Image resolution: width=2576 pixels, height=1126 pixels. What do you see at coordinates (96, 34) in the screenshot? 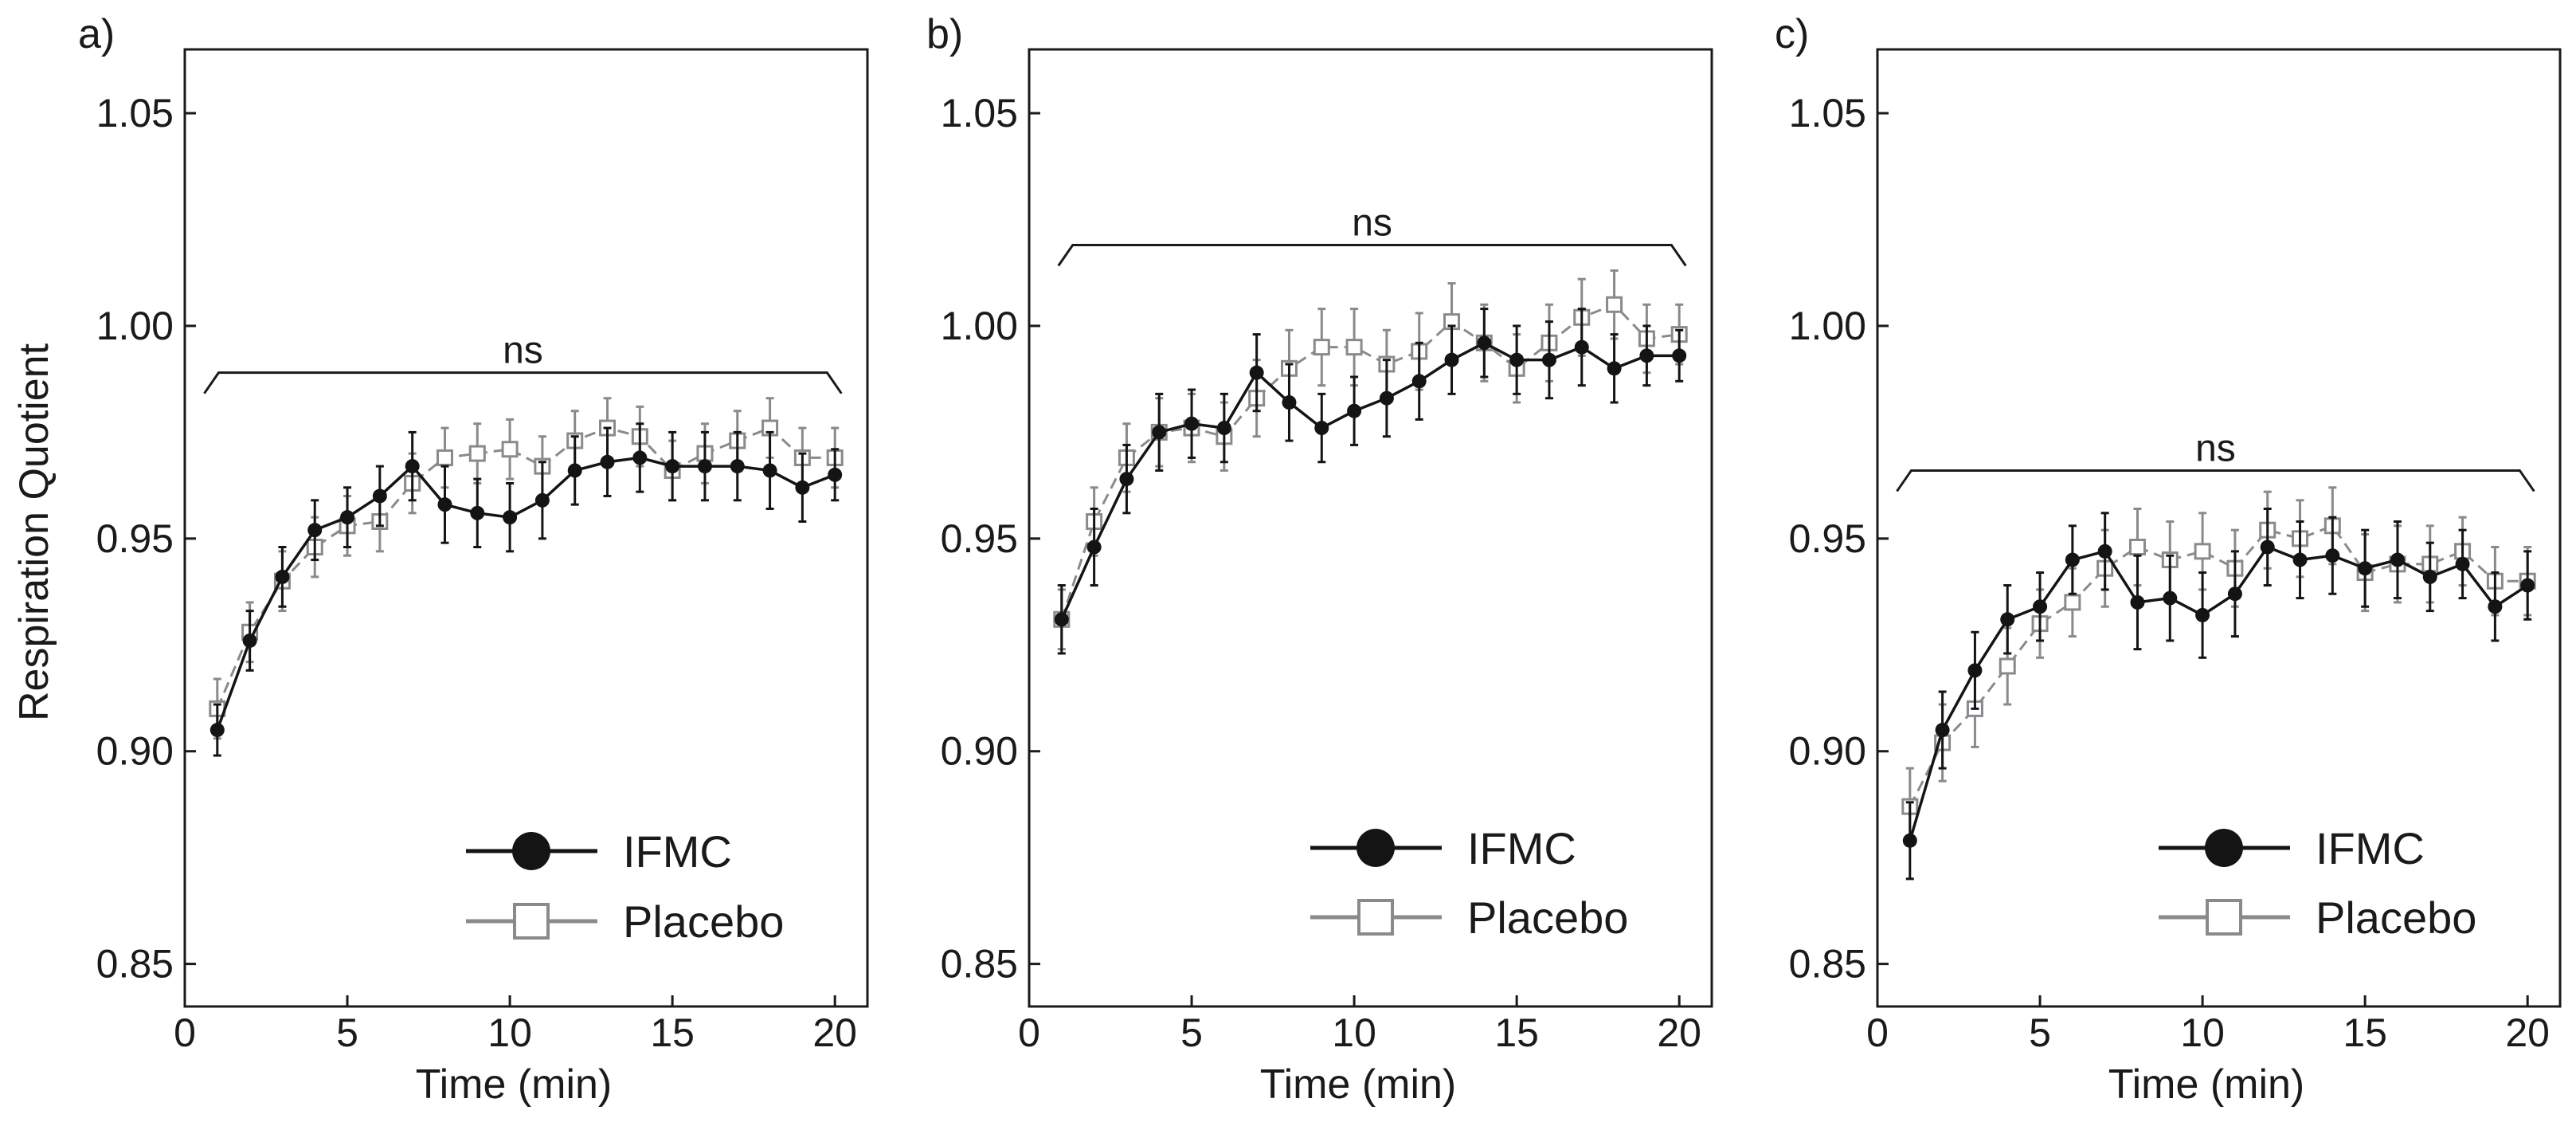
I see `panel-label: a)` at bounding box center [96, 34].